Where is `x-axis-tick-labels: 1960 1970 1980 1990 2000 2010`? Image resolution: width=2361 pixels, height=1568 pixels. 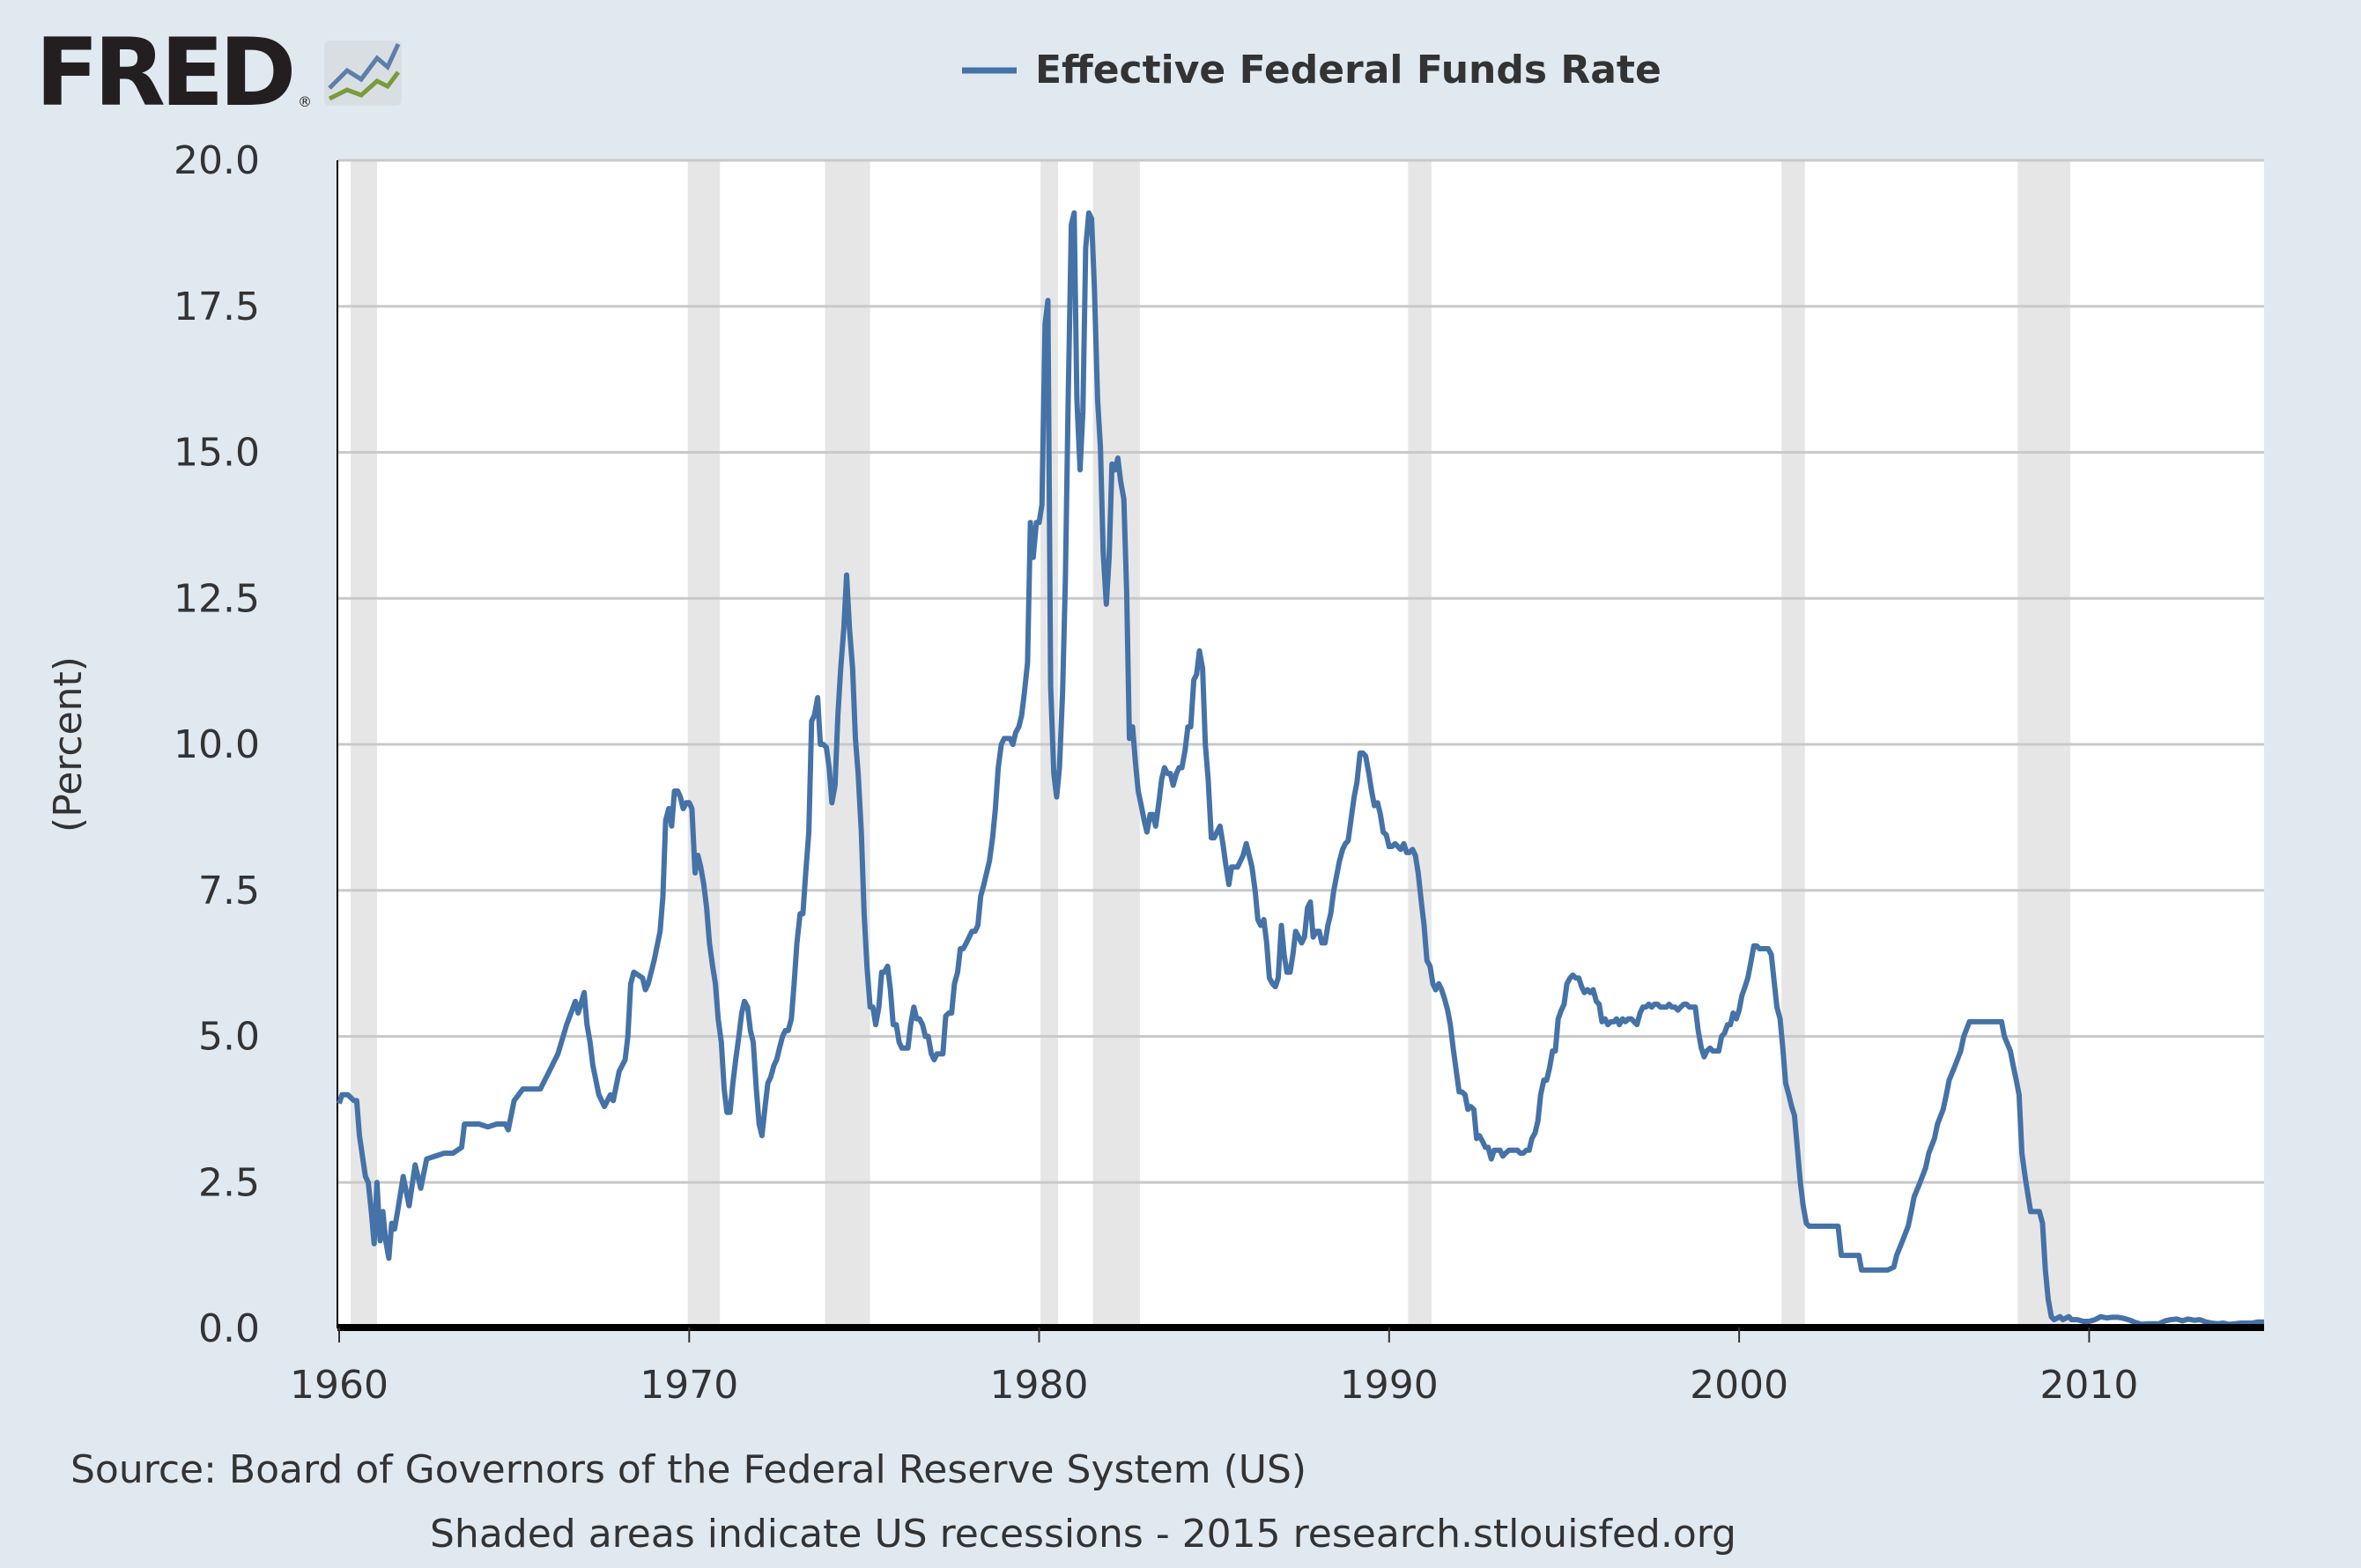 x-axis-tick-labels: 1960 1970 1980 1990 2000 2010 is located at coordinates (1214, 1385).